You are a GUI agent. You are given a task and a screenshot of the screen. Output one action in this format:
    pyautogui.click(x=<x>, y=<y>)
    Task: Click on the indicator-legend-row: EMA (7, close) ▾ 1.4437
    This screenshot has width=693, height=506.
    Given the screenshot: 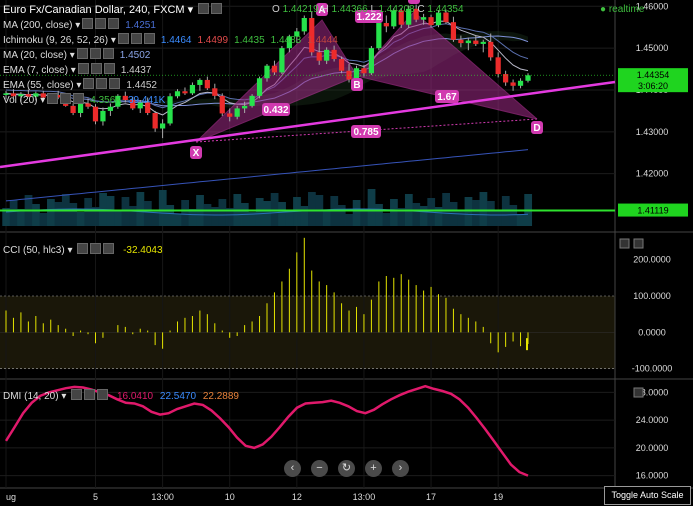 What is the action you would take?
    pyautogui.click(x=77, y=70)
    